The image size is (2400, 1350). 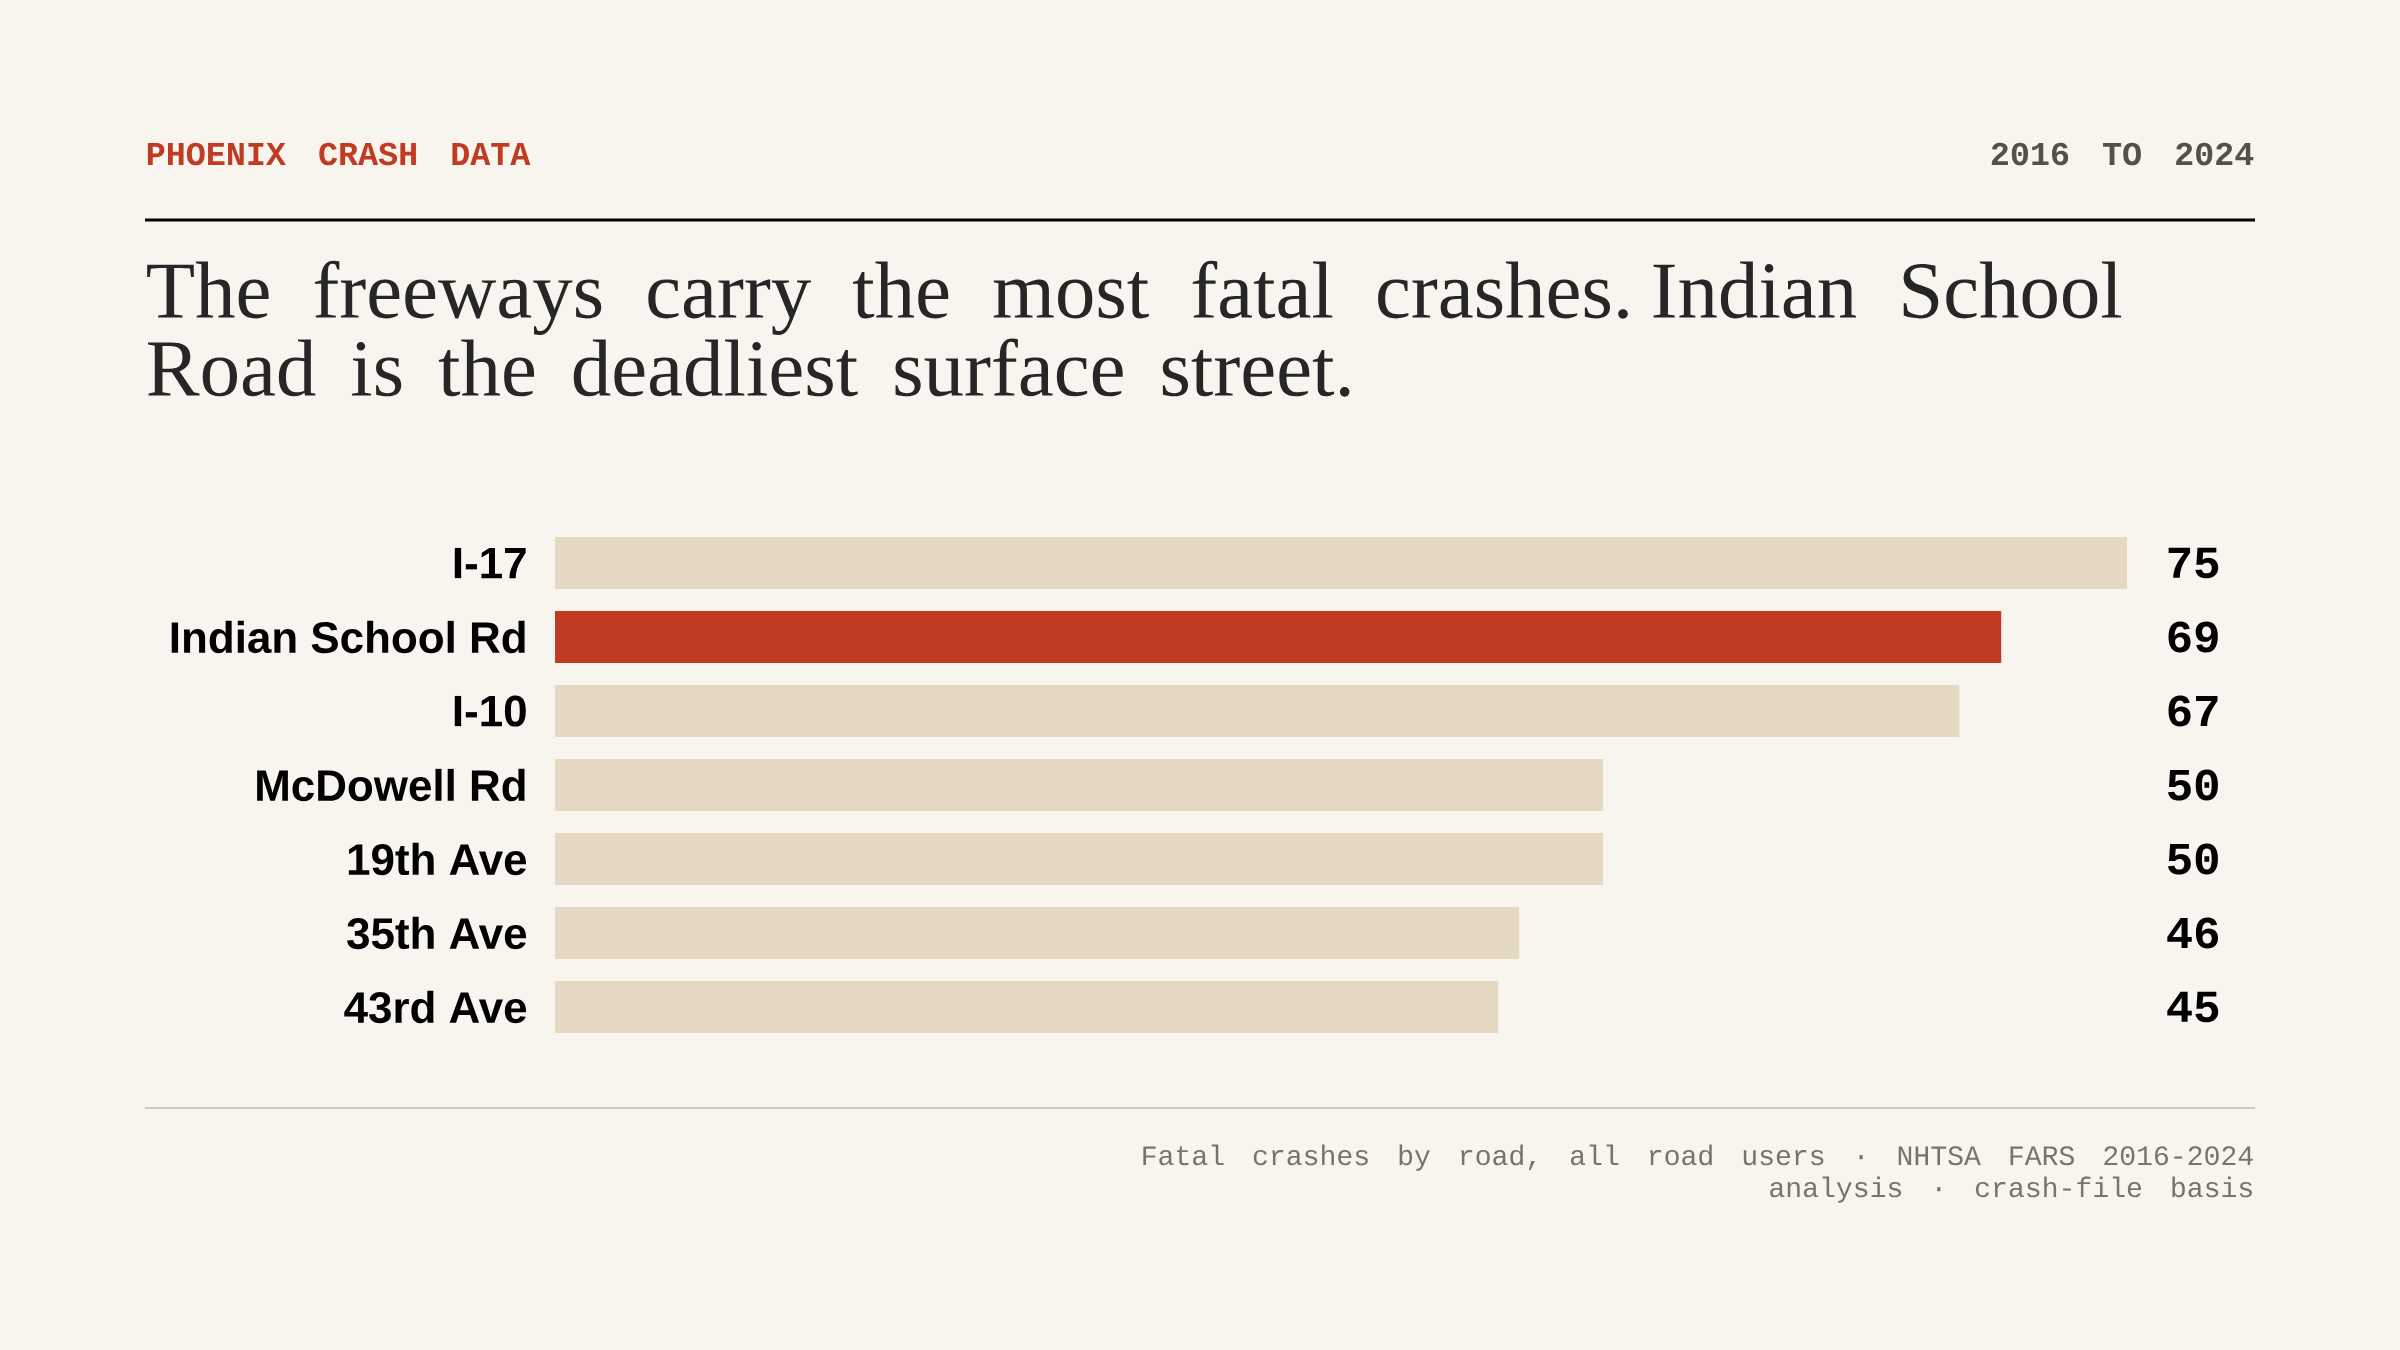 What do you see at coordinates (2193, 563) in the screenshot?
I see `data-label: 75` at bounding box center [2193, 563].